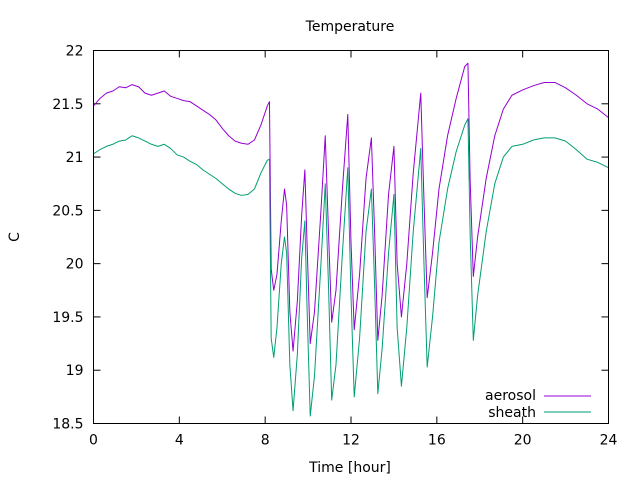  What do you see at coordinates (67, 105) in the screenshot?
I see `y-tick-label: 21.5` at bounding box center [67, 105].